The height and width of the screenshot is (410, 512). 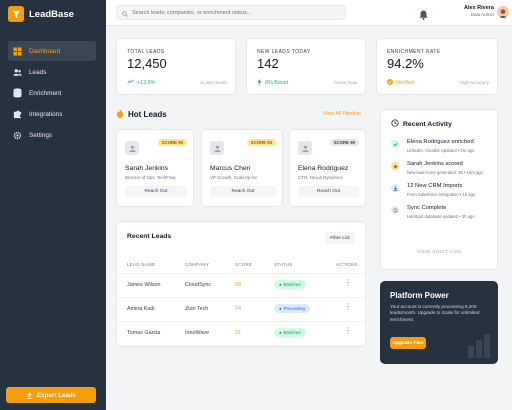 I want to click on gear-icon, so click(x=17, y=135).